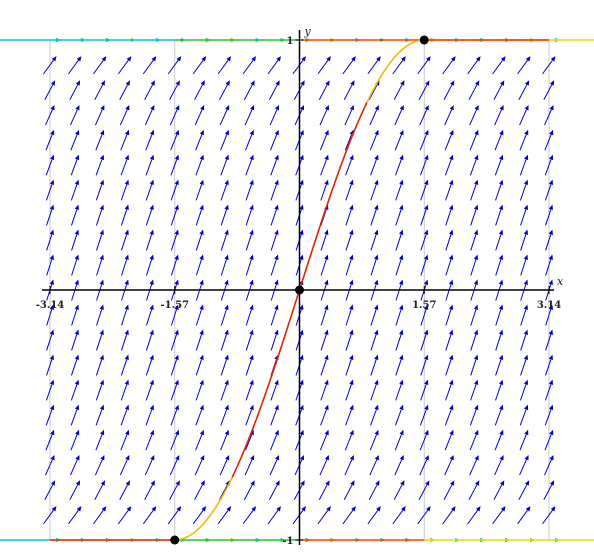  Describe the element at coordinates (424, 305) in the screenshot. I see `x-tick-label: 1.57` at that location.